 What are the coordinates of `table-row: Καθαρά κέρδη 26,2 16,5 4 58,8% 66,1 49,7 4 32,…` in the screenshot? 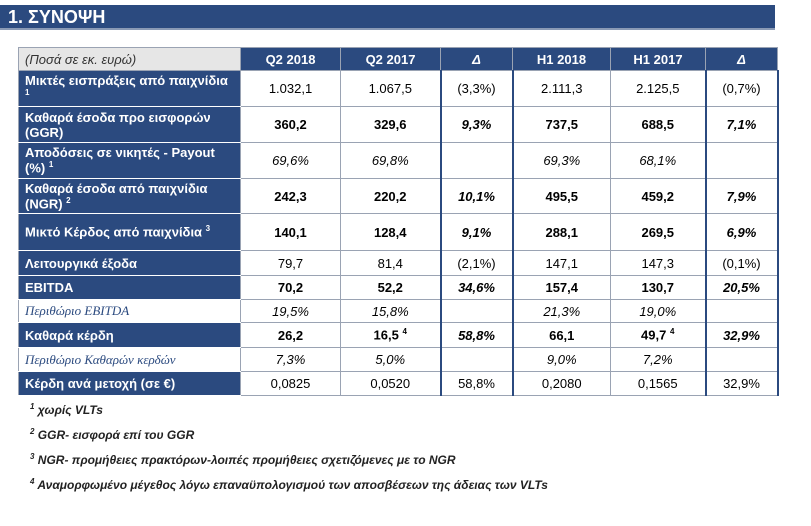 It's located at (398, 335).